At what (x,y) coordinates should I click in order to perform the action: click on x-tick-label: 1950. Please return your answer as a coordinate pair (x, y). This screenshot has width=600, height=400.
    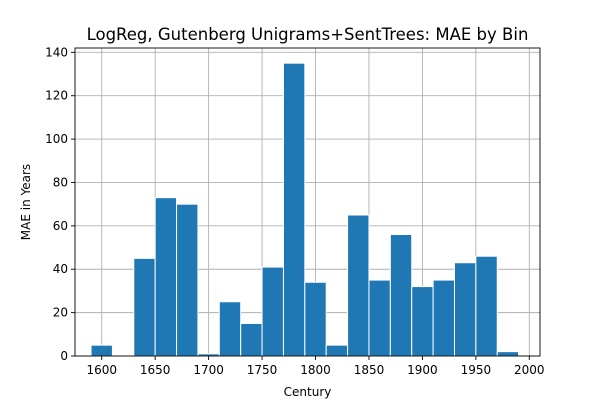
    Looking at the image, I should click on (476, 370).